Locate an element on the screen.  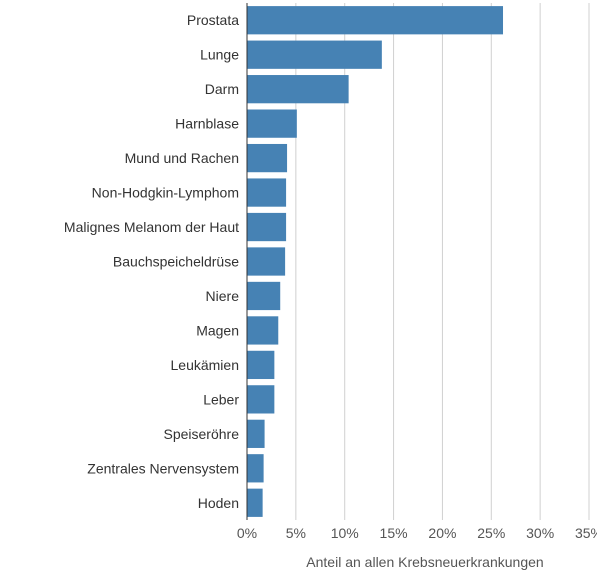
category-label: Mund und Rachen is located at coordinates (182, 158).